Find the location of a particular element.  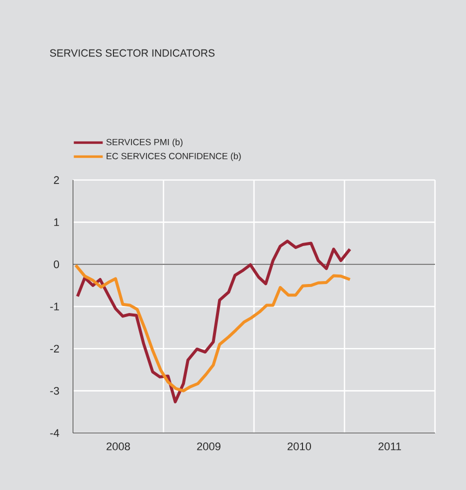

y-tick-label: -1 is located at coordinates (54, 306).